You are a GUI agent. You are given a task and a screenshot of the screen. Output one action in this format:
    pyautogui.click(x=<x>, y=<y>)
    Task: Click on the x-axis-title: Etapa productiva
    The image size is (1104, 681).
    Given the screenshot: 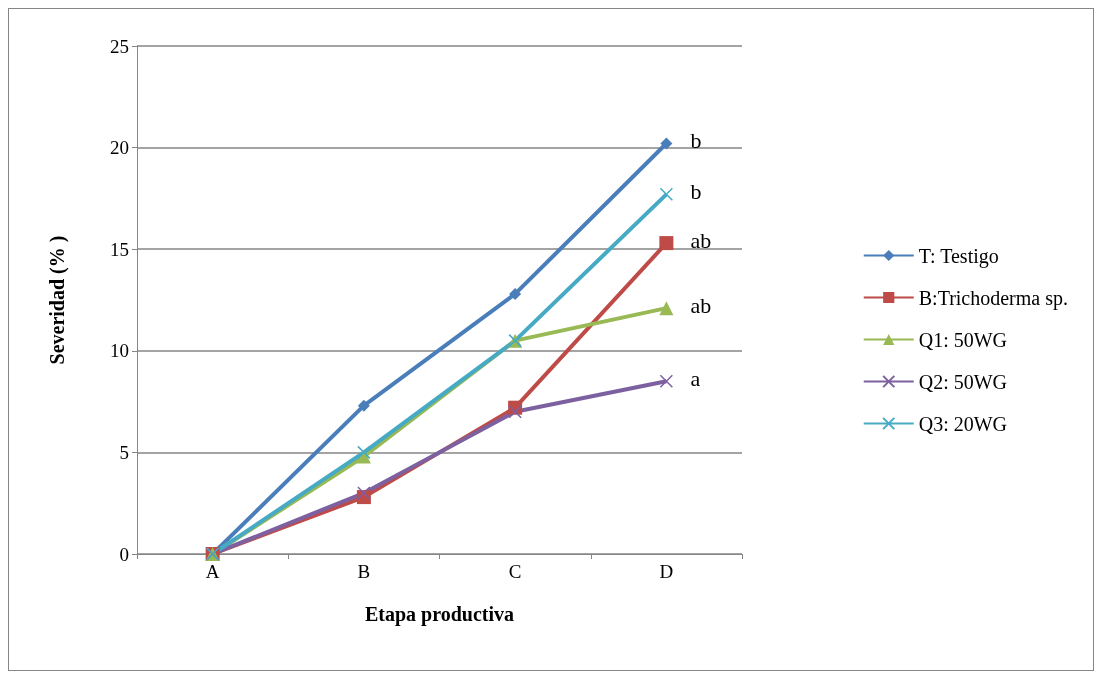 What is the action you would take?
    pyautogui.click(x=439, y=614)
    